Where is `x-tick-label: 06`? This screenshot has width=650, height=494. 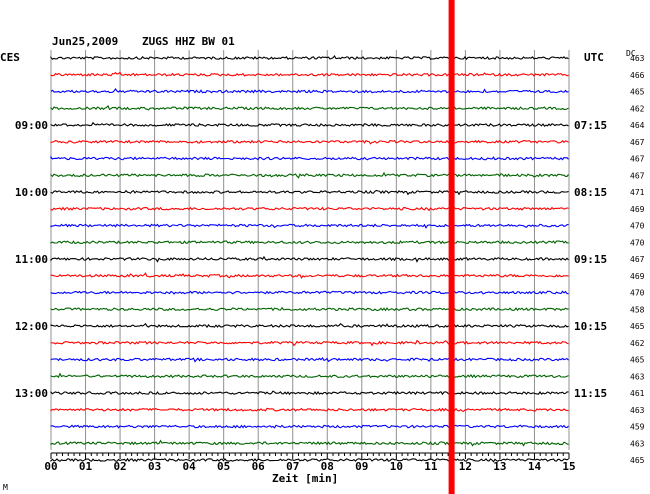
x-tick-label: 06 is located at coordinates (259, 466).